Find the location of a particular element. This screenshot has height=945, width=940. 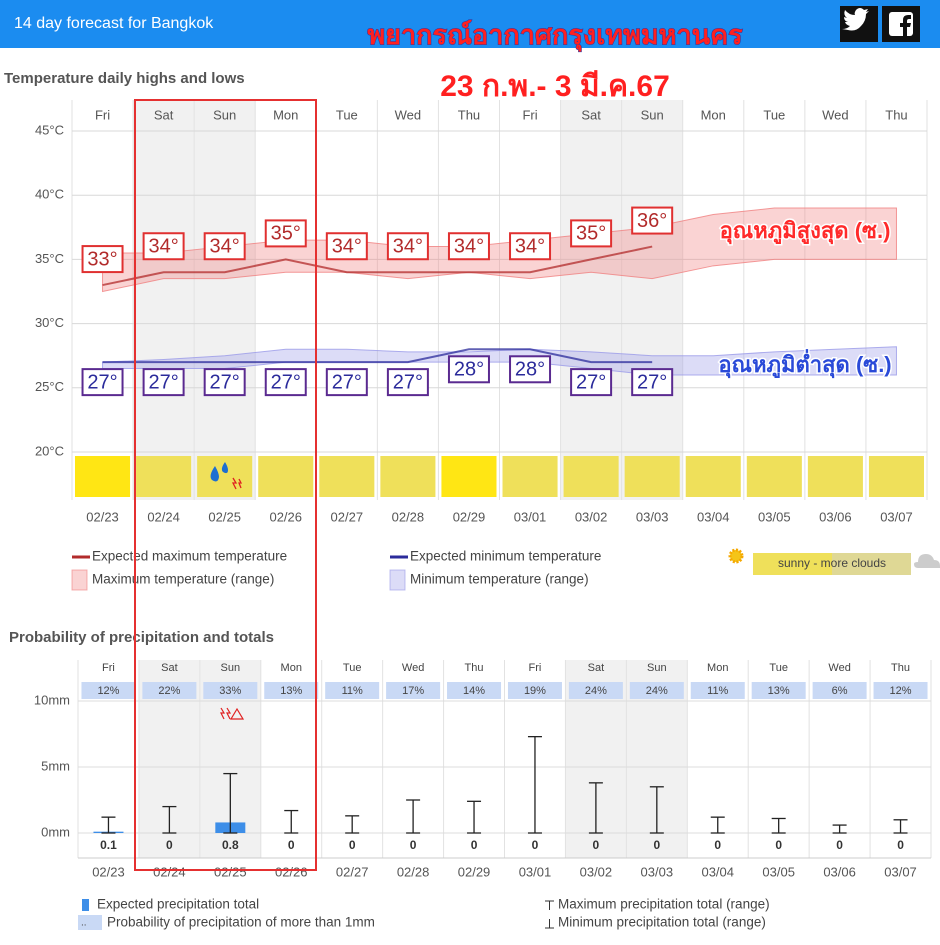

probability-label: 12% is located at coordinates (901, 691).